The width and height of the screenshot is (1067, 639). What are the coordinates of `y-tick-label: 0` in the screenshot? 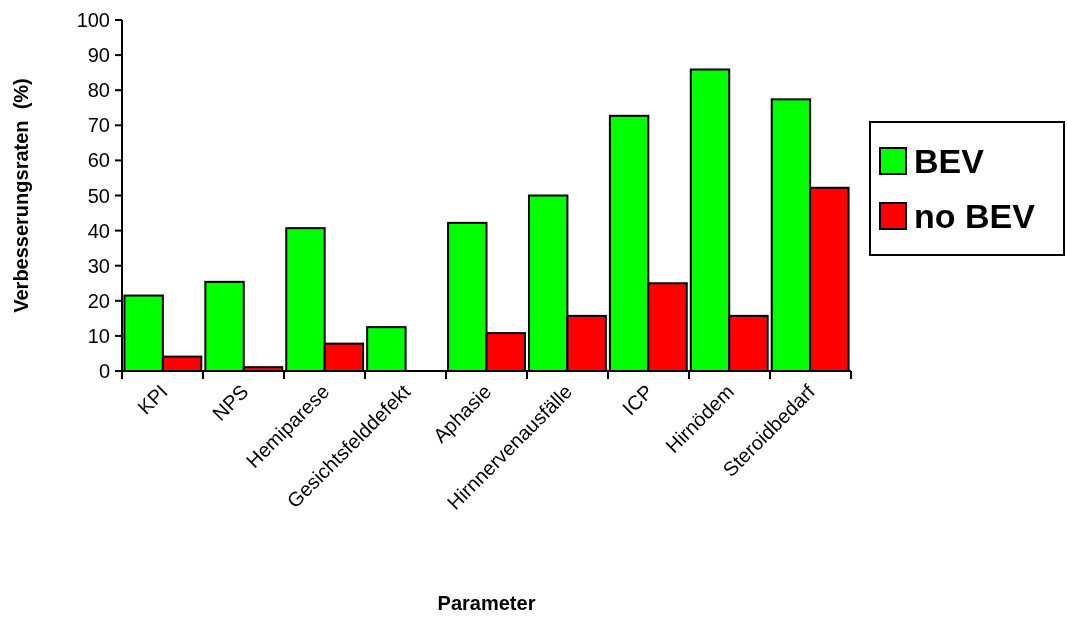 It's located at (104, 371).